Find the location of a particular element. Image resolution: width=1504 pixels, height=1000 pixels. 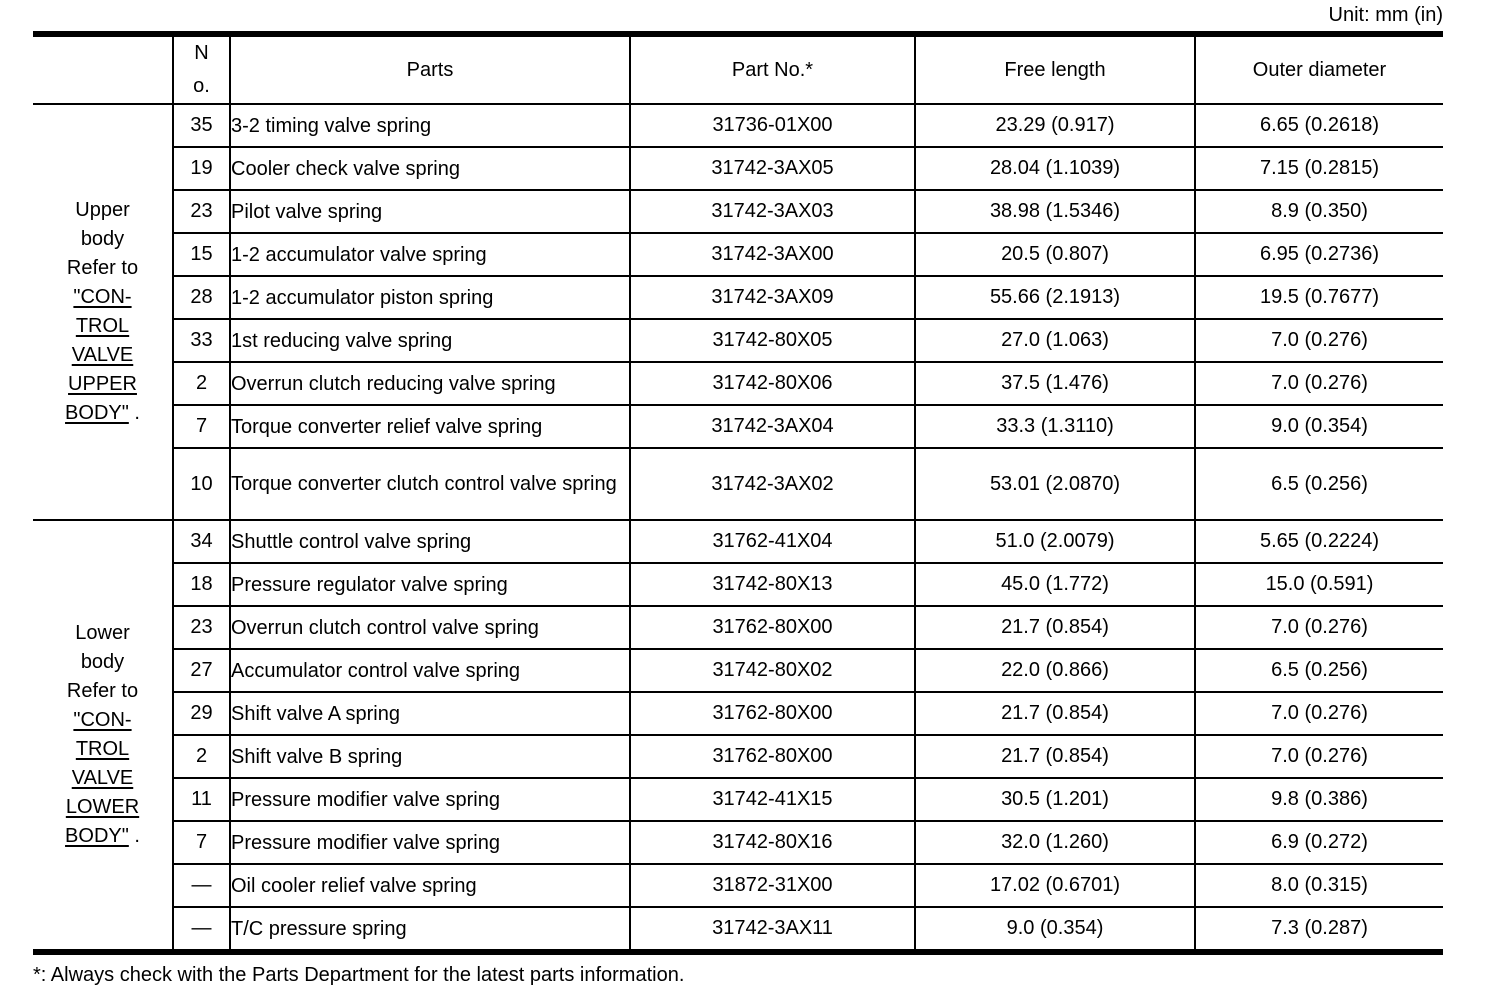

cell-no: 23 is located at coordinates (201, 627).